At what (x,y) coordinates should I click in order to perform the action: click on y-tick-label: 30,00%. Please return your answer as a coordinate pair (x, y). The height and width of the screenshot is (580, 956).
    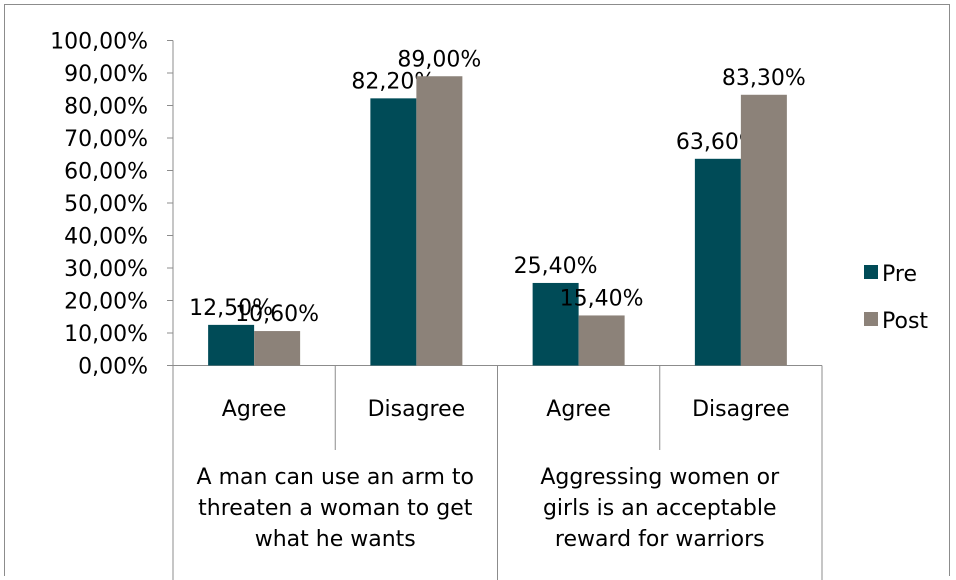
    Looking at the image, I should click on (106, 269).